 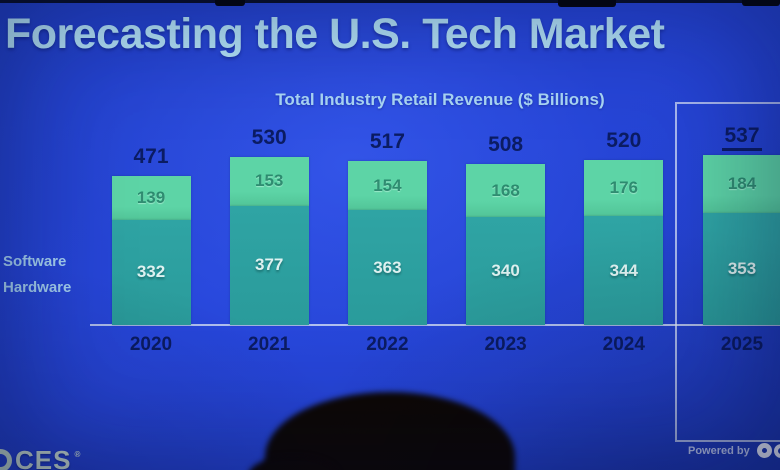 I want to click on segment-software-2022: 154, so click(x=387, y=186).